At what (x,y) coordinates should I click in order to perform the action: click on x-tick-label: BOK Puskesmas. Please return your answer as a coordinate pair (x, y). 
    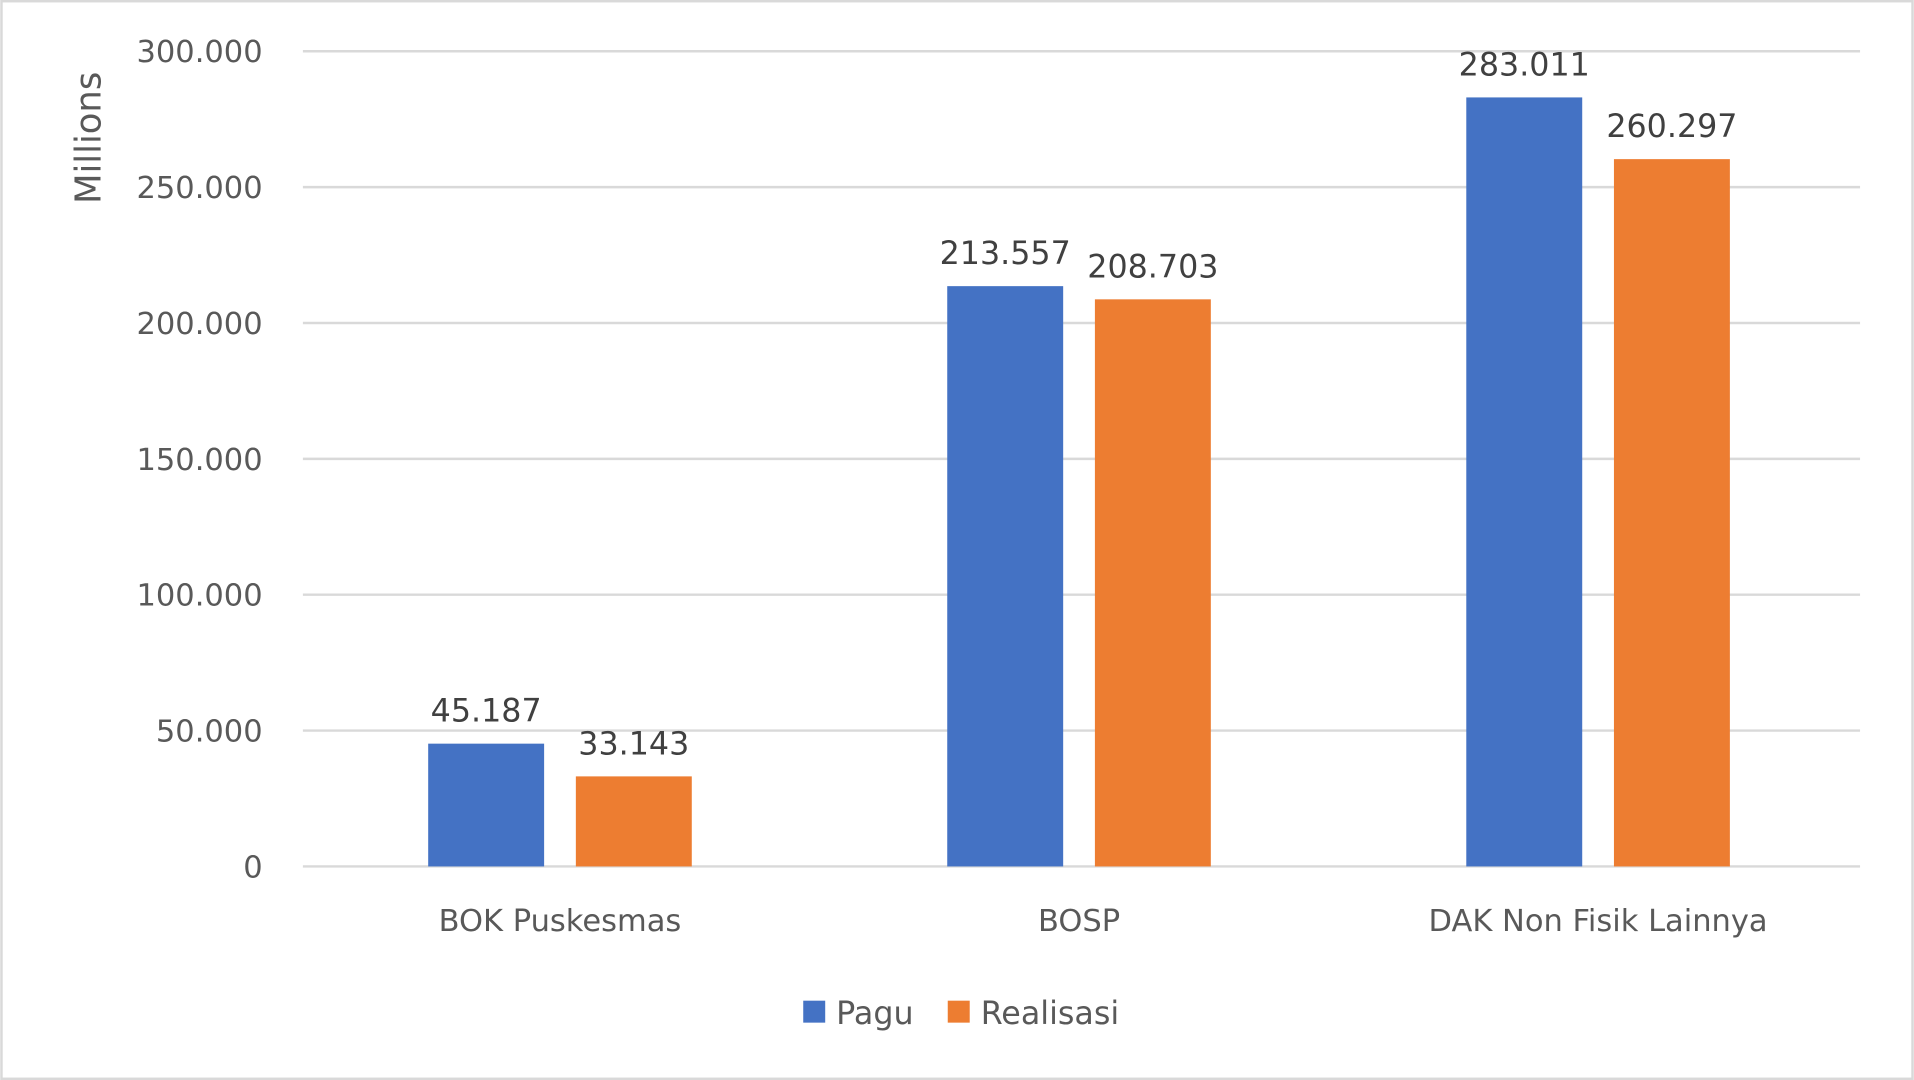
    Looking at the image, I should click on (560, 921).